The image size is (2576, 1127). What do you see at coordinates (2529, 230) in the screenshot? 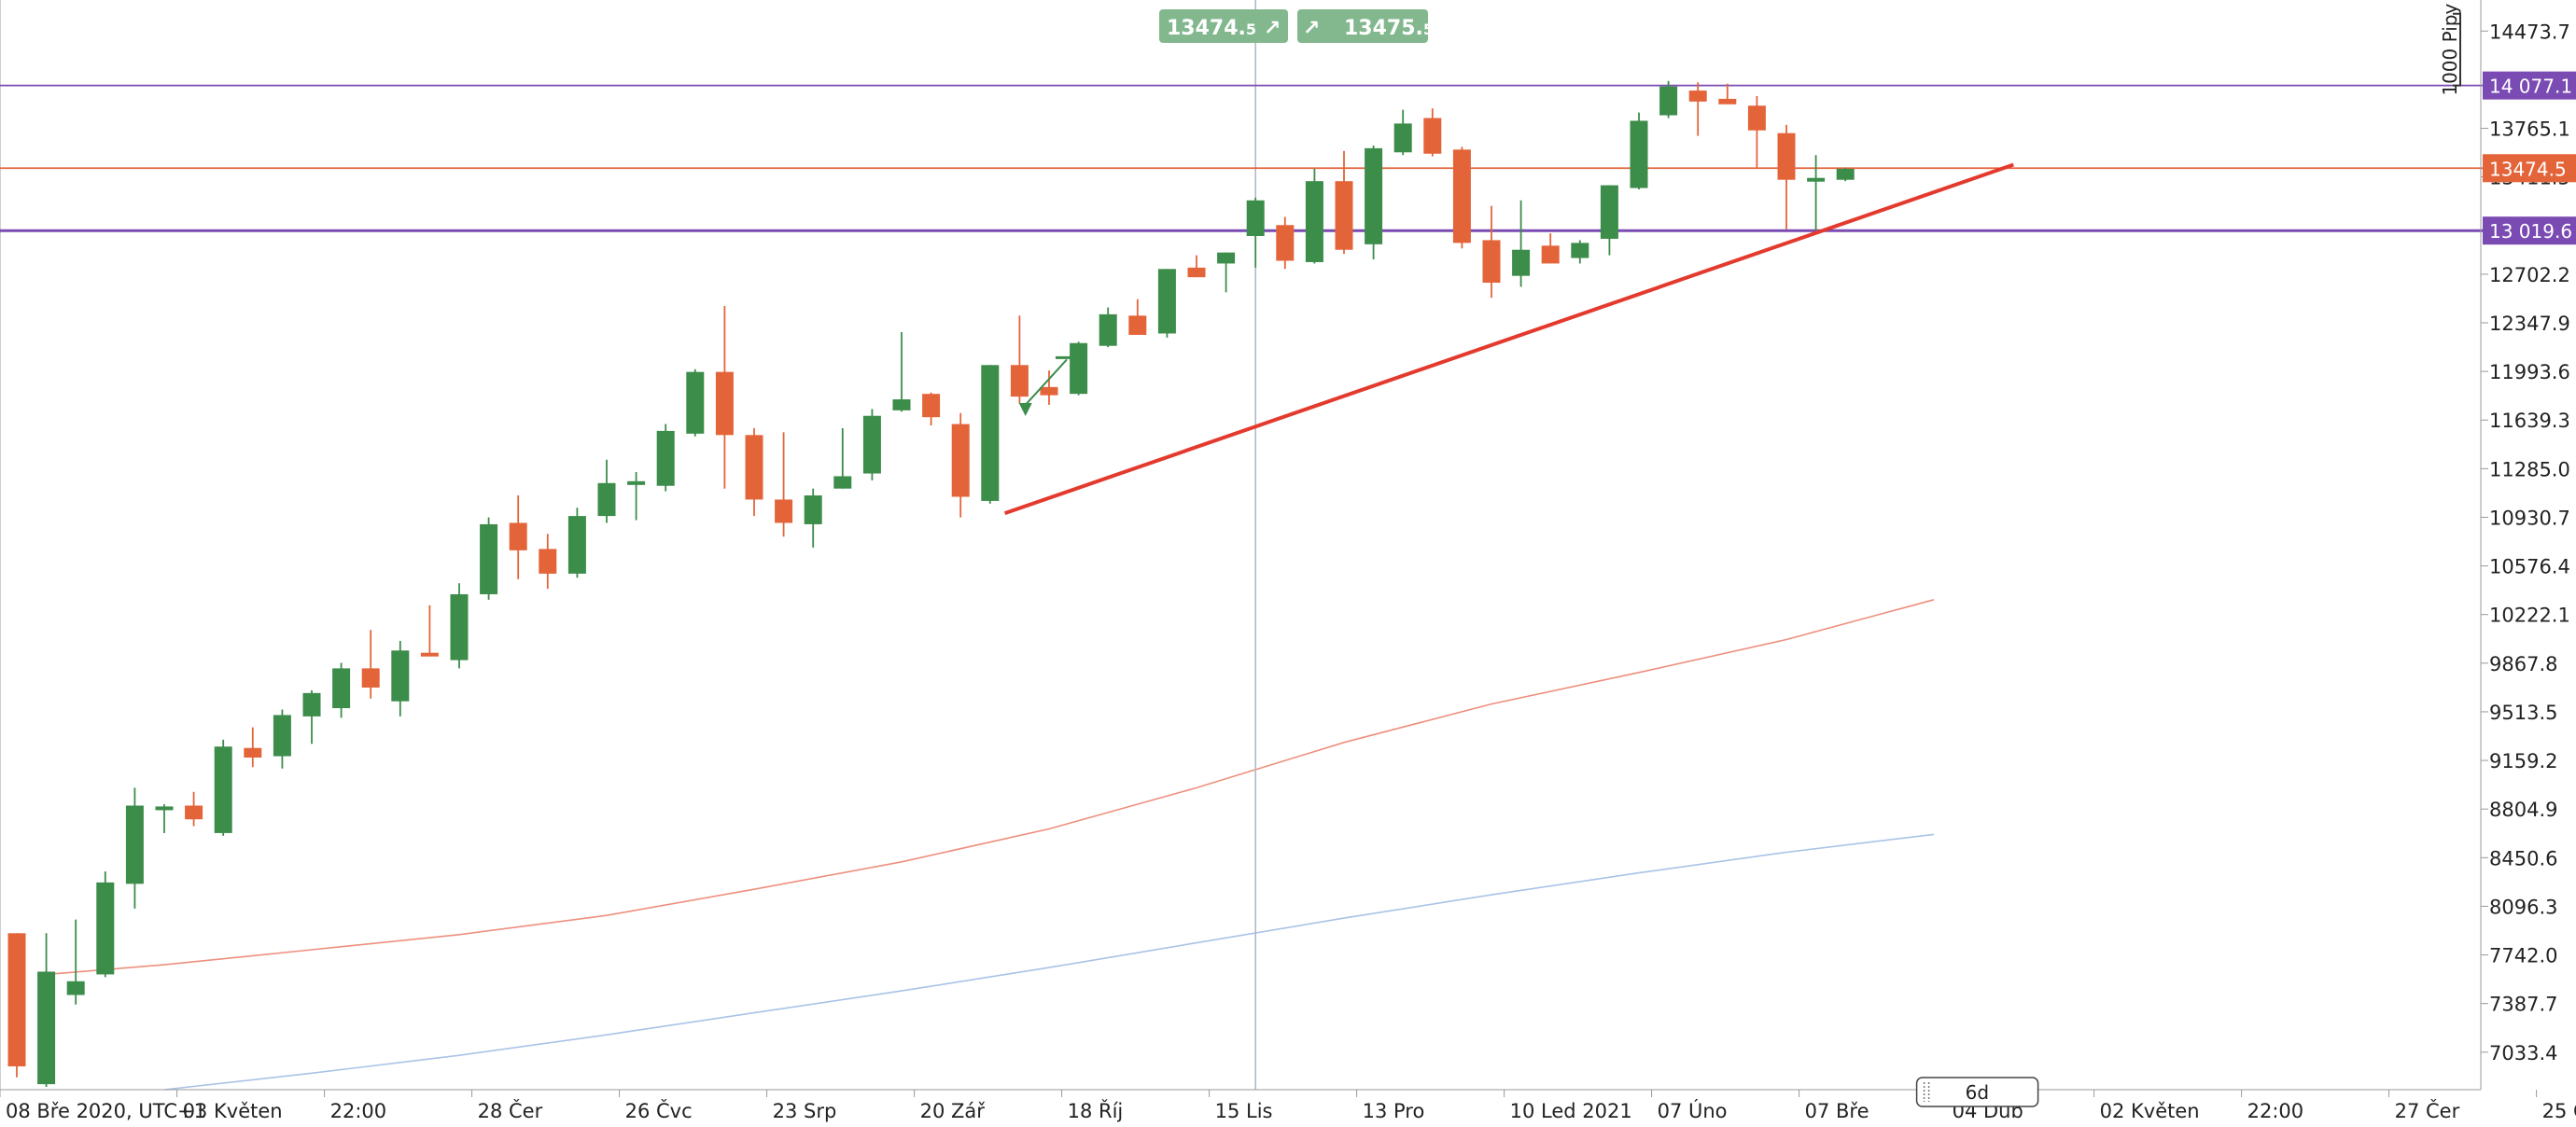
I see `level-low-label-box` at bounding box center [2529, 230].